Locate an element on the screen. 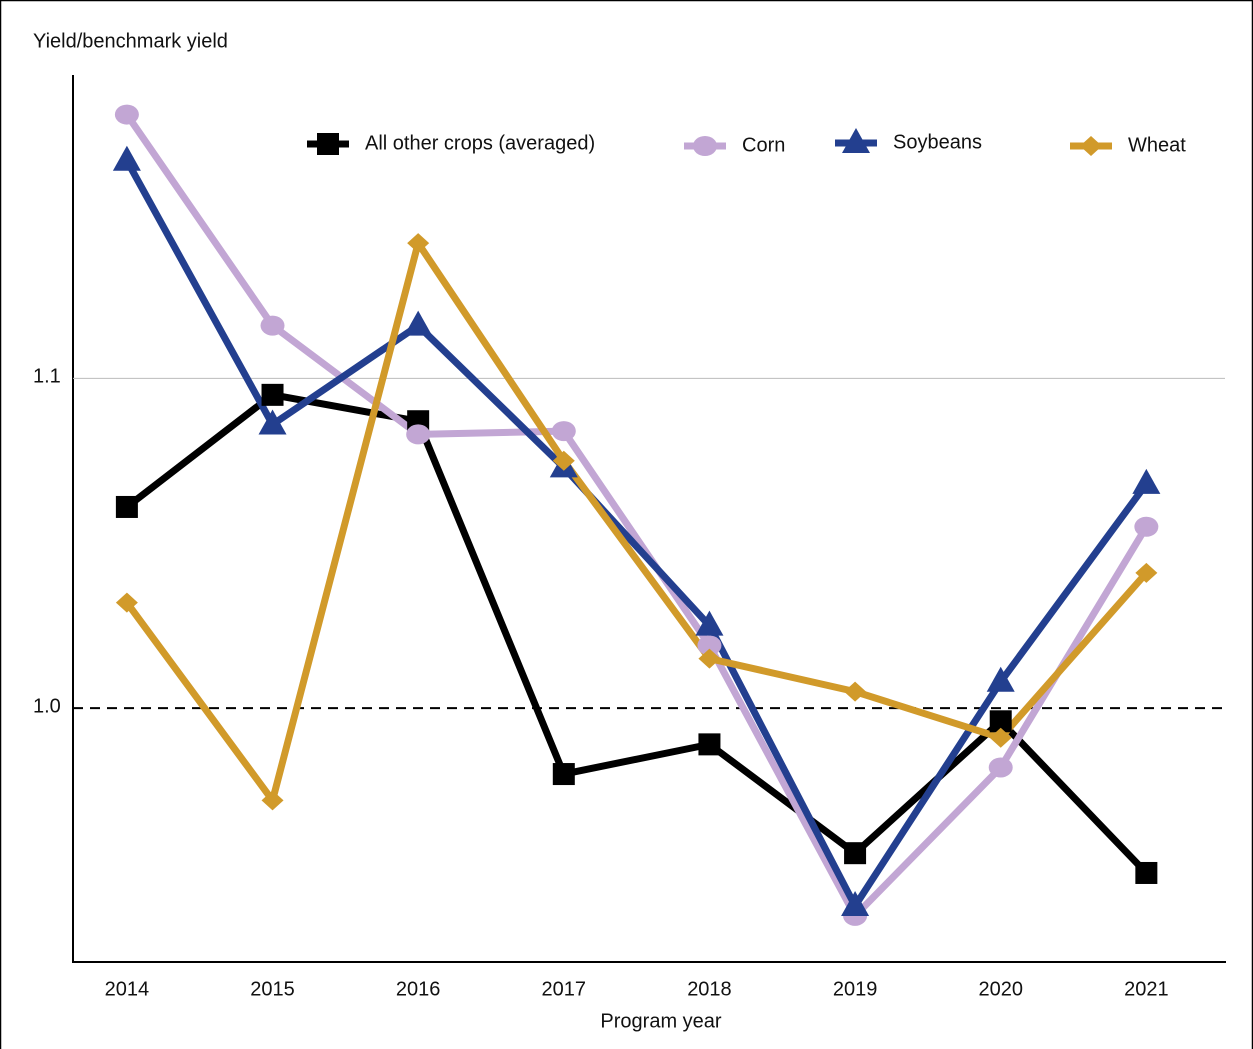 The width and height of the screenshot is (1253, 1049). x-tick-label: 2016 is located at coordinates (418, 989).